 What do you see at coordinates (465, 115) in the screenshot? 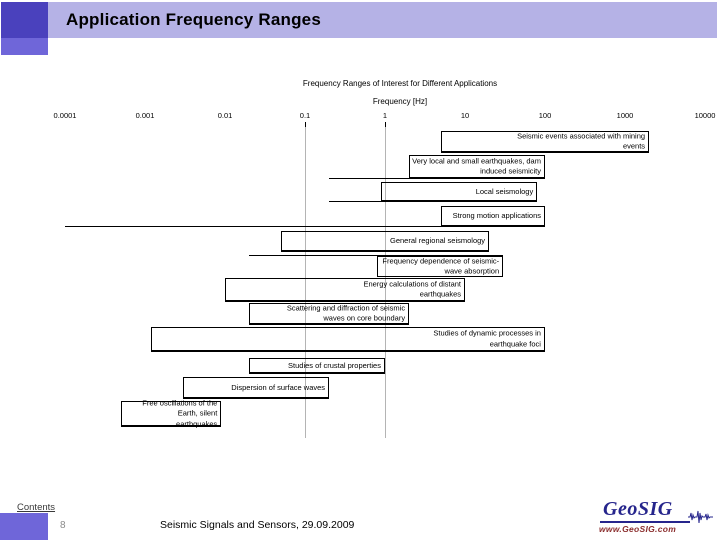
I see `x-axis-tick-label: 10` at bounding box center [465, 115].